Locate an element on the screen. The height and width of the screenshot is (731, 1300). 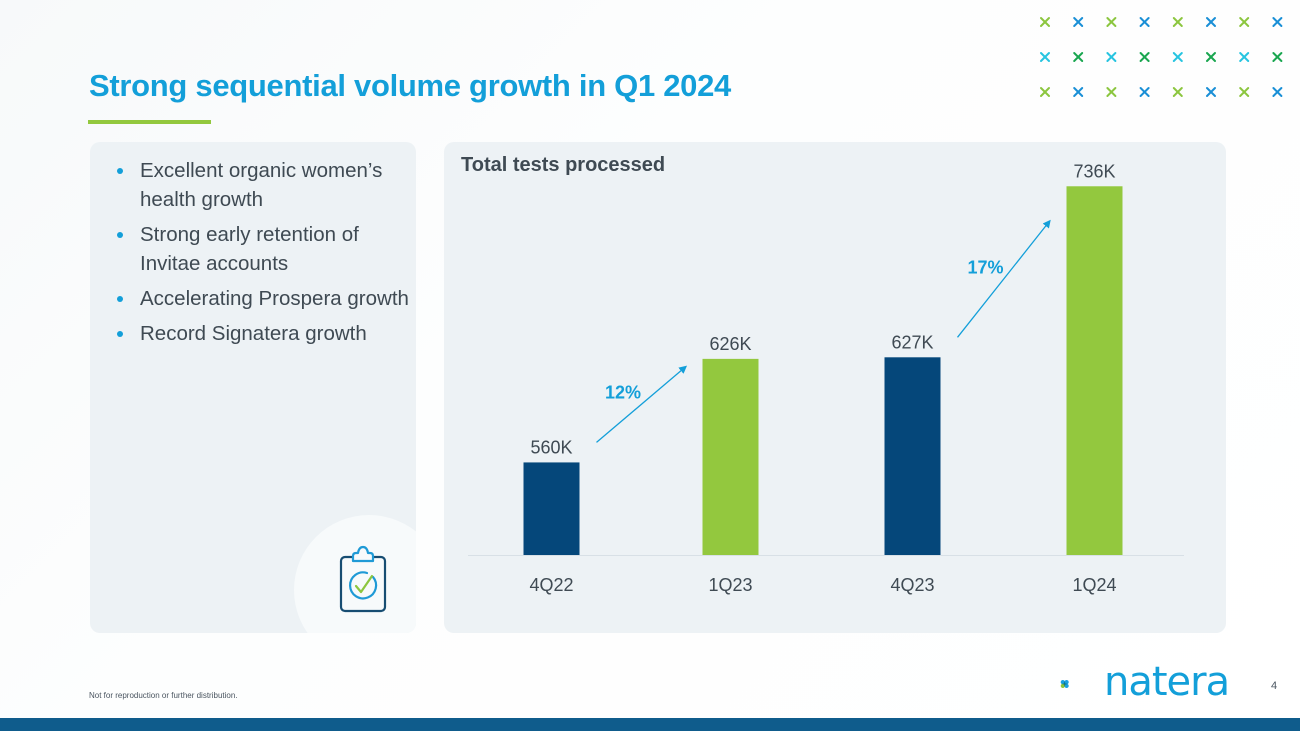
data-label: 560K is located at coordinates (551, 447).